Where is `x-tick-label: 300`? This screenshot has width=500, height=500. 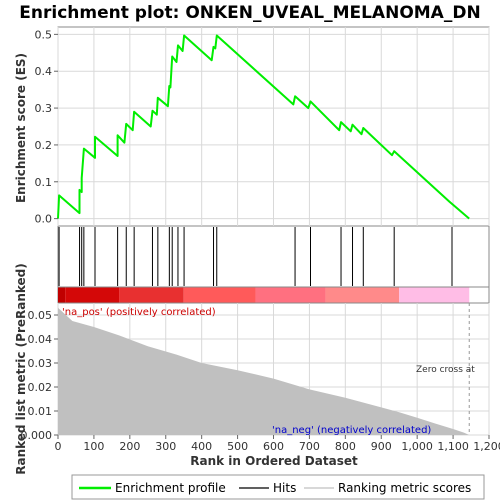
x-tick-label: 300 is located at coordinates (165, 446).